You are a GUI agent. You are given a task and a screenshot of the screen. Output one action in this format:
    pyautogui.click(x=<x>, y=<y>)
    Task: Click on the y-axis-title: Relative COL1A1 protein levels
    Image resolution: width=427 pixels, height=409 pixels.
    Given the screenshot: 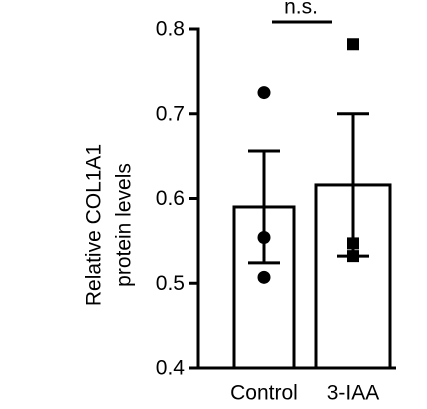 What is the action you would take?
    pyautogui.click(x=109, y=225)
    